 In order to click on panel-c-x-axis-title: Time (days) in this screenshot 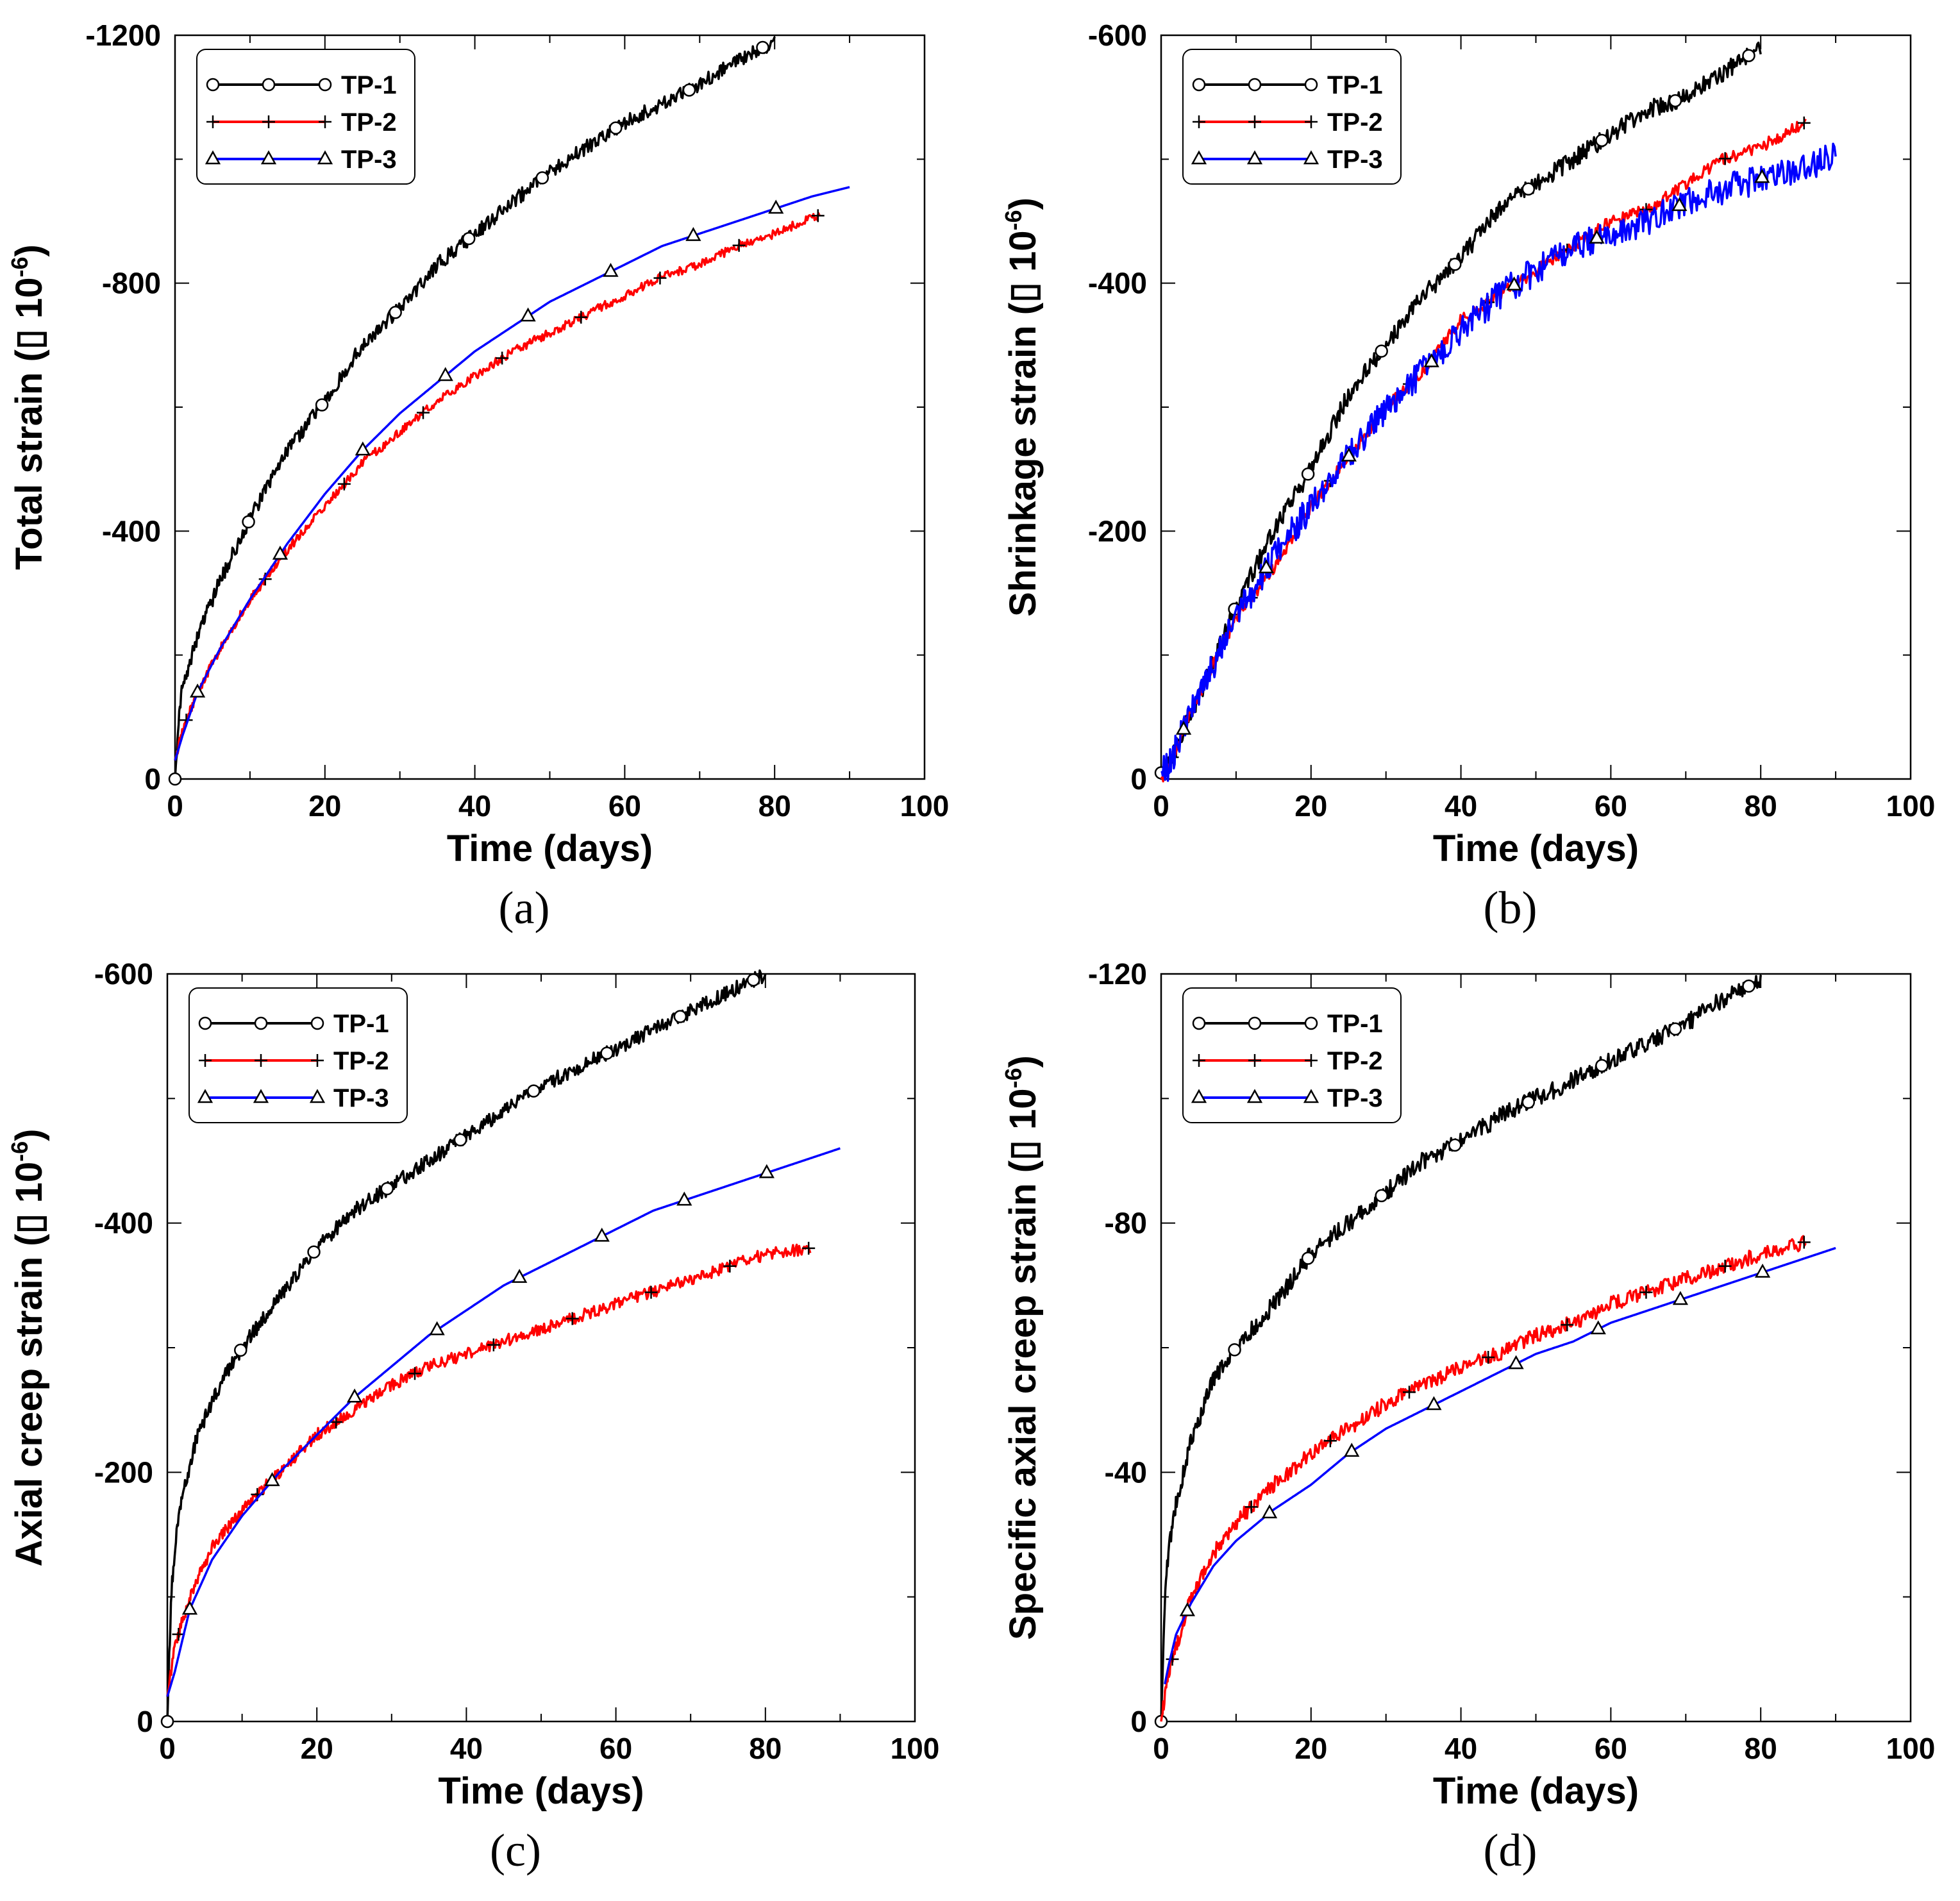, I will do `click(541, 1791)`.